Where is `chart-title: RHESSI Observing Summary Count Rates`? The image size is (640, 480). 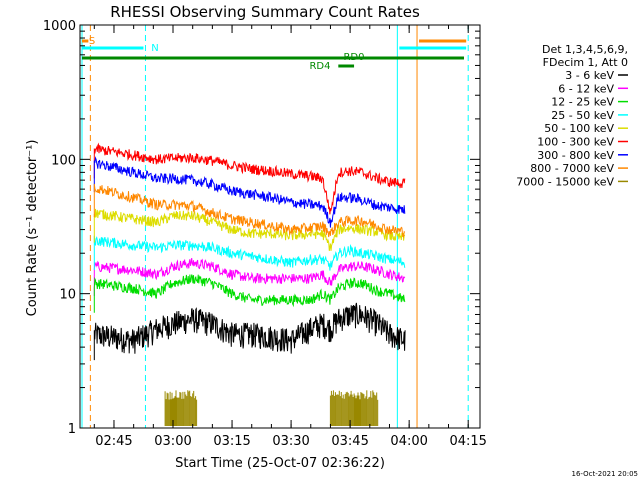 chart-title: RHESSI Observing Summary Count Rates is located at coordinates (265, 12).